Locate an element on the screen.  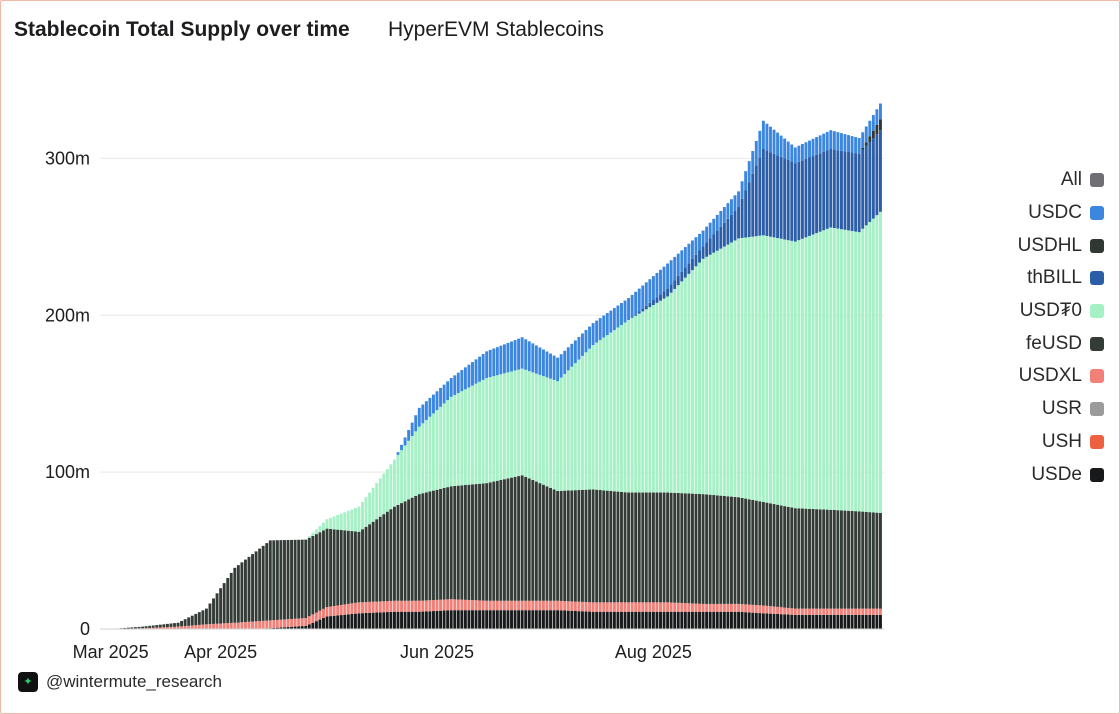
legend-item-usdc: USDC is located at coordinates (1061, 213).